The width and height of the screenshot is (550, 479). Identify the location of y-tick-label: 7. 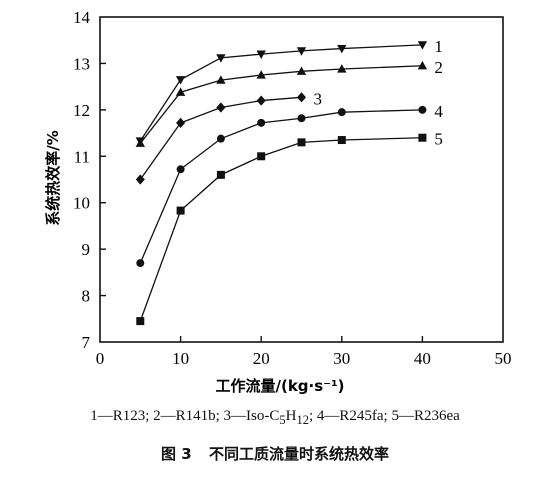
(86, 342).